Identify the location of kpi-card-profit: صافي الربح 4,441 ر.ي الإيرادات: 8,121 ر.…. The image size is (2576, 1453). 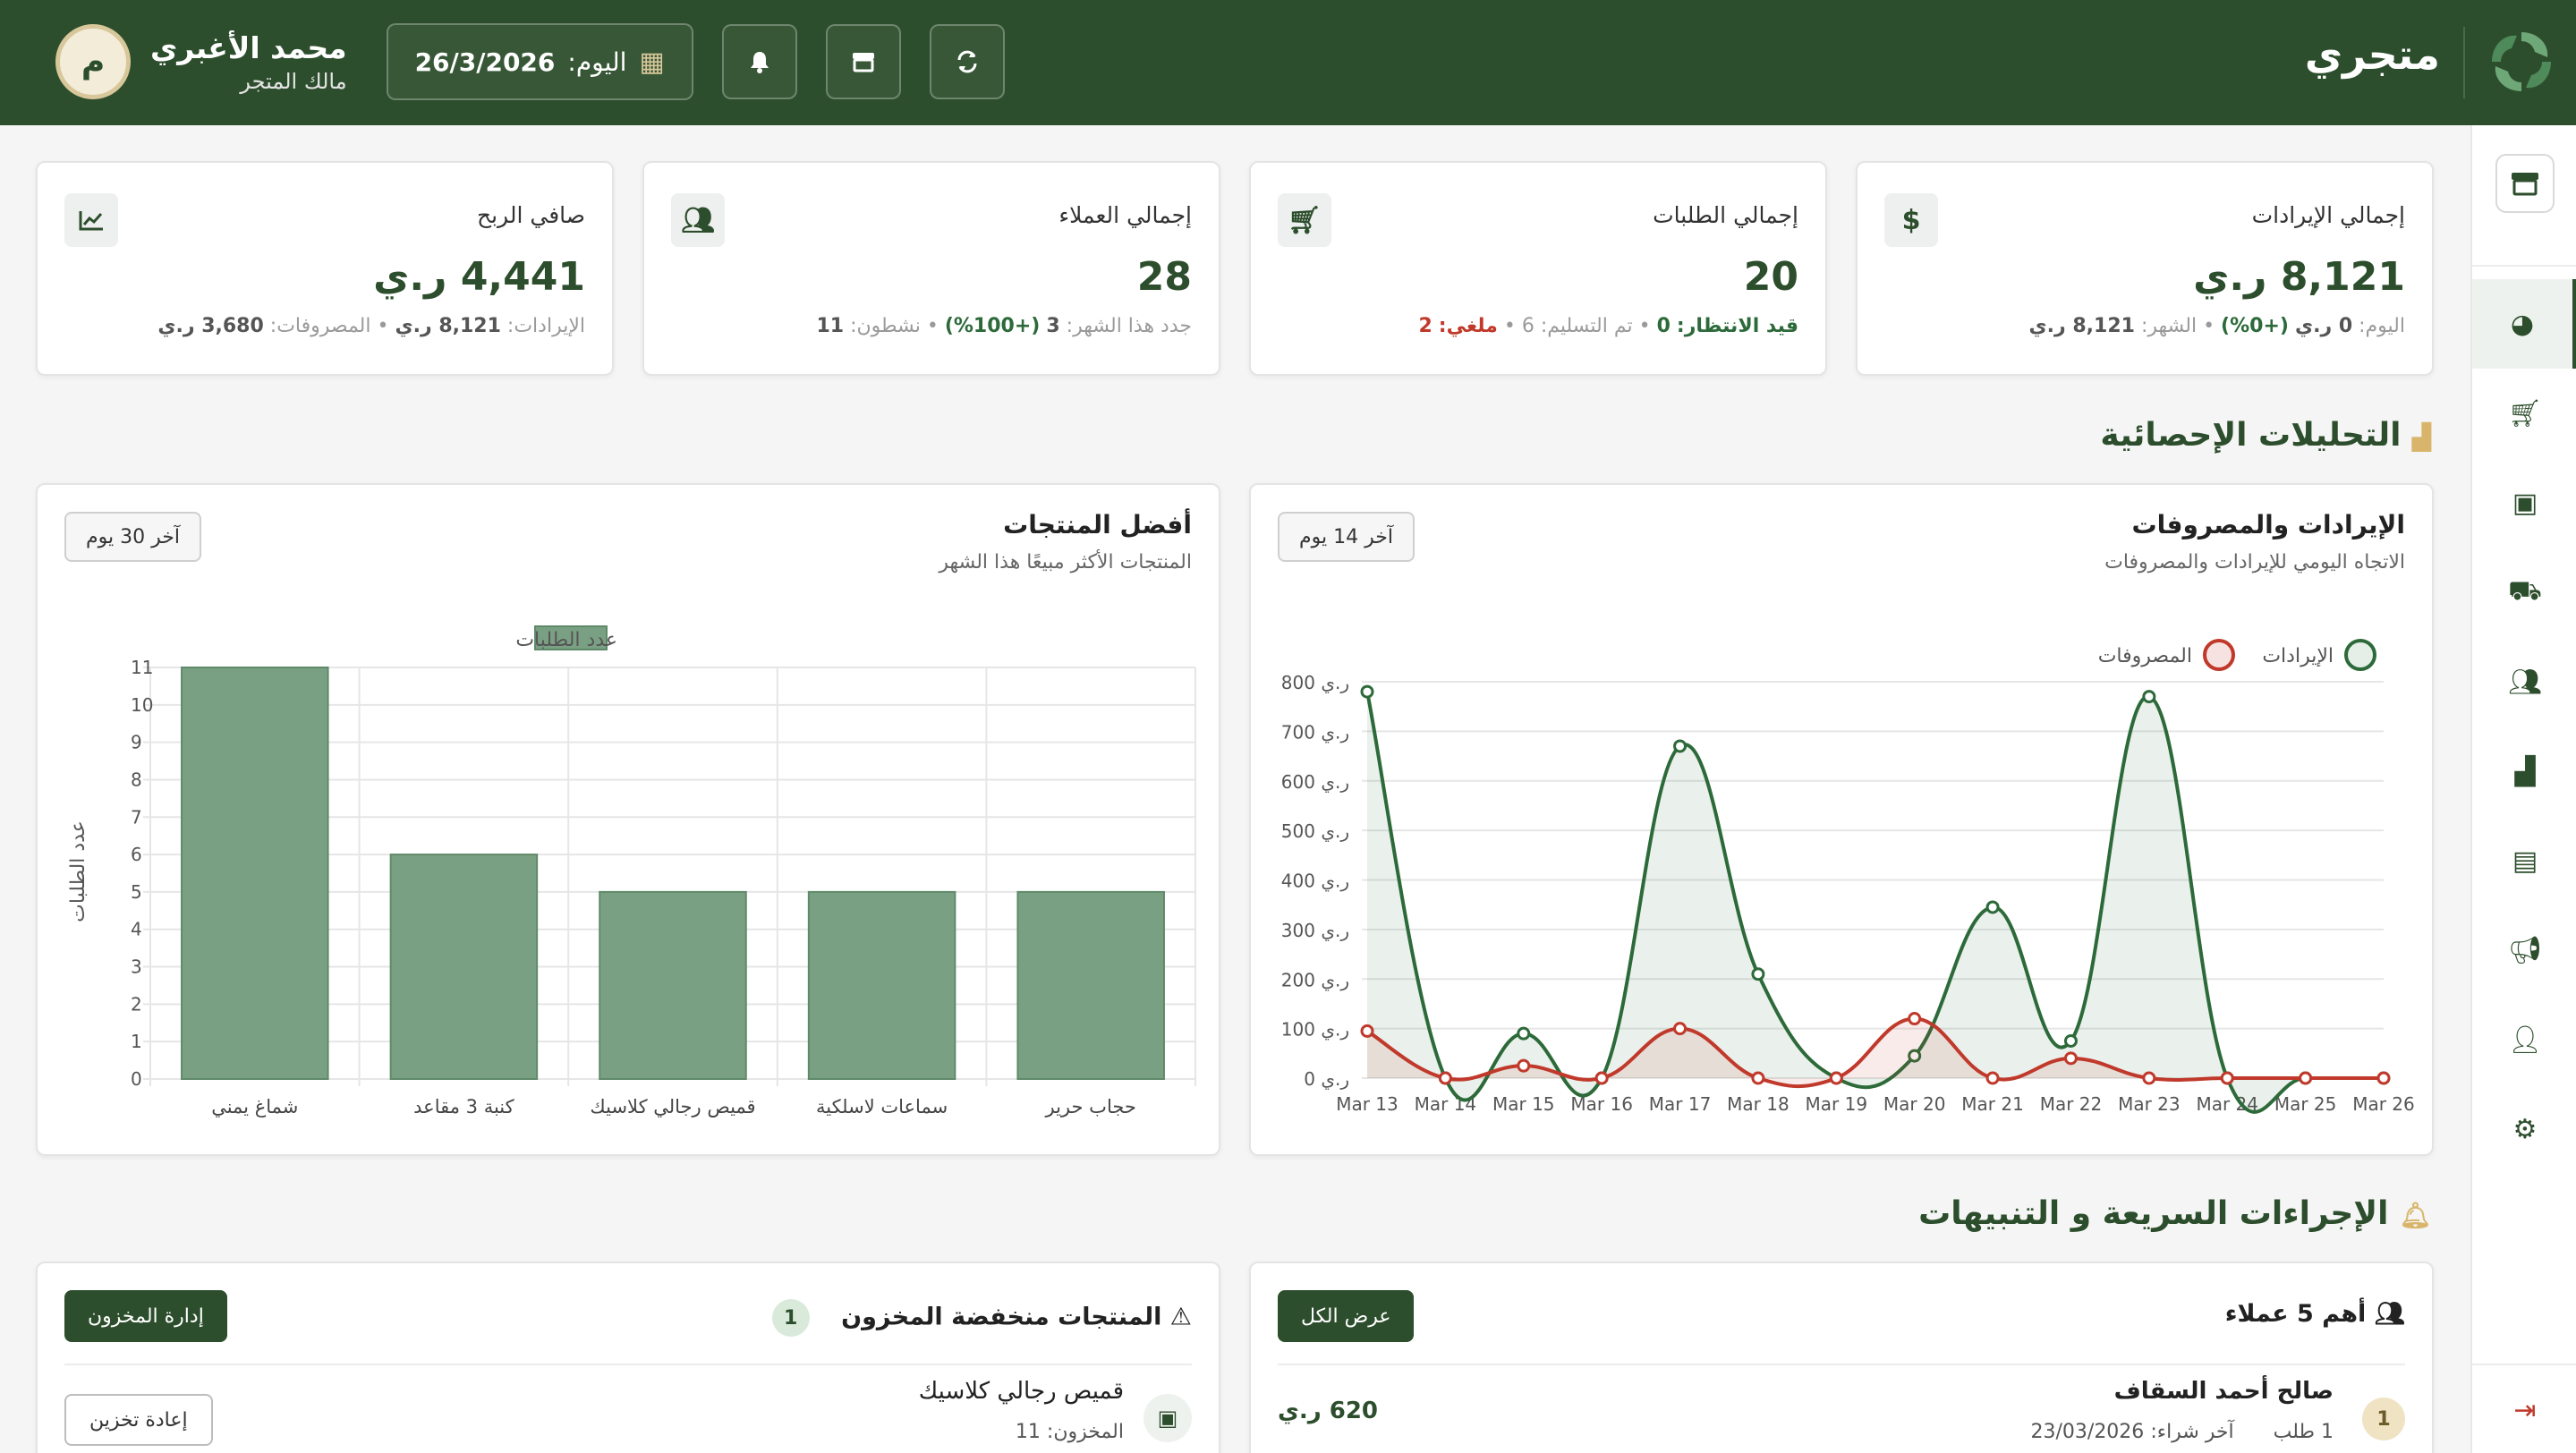
(325, 268).